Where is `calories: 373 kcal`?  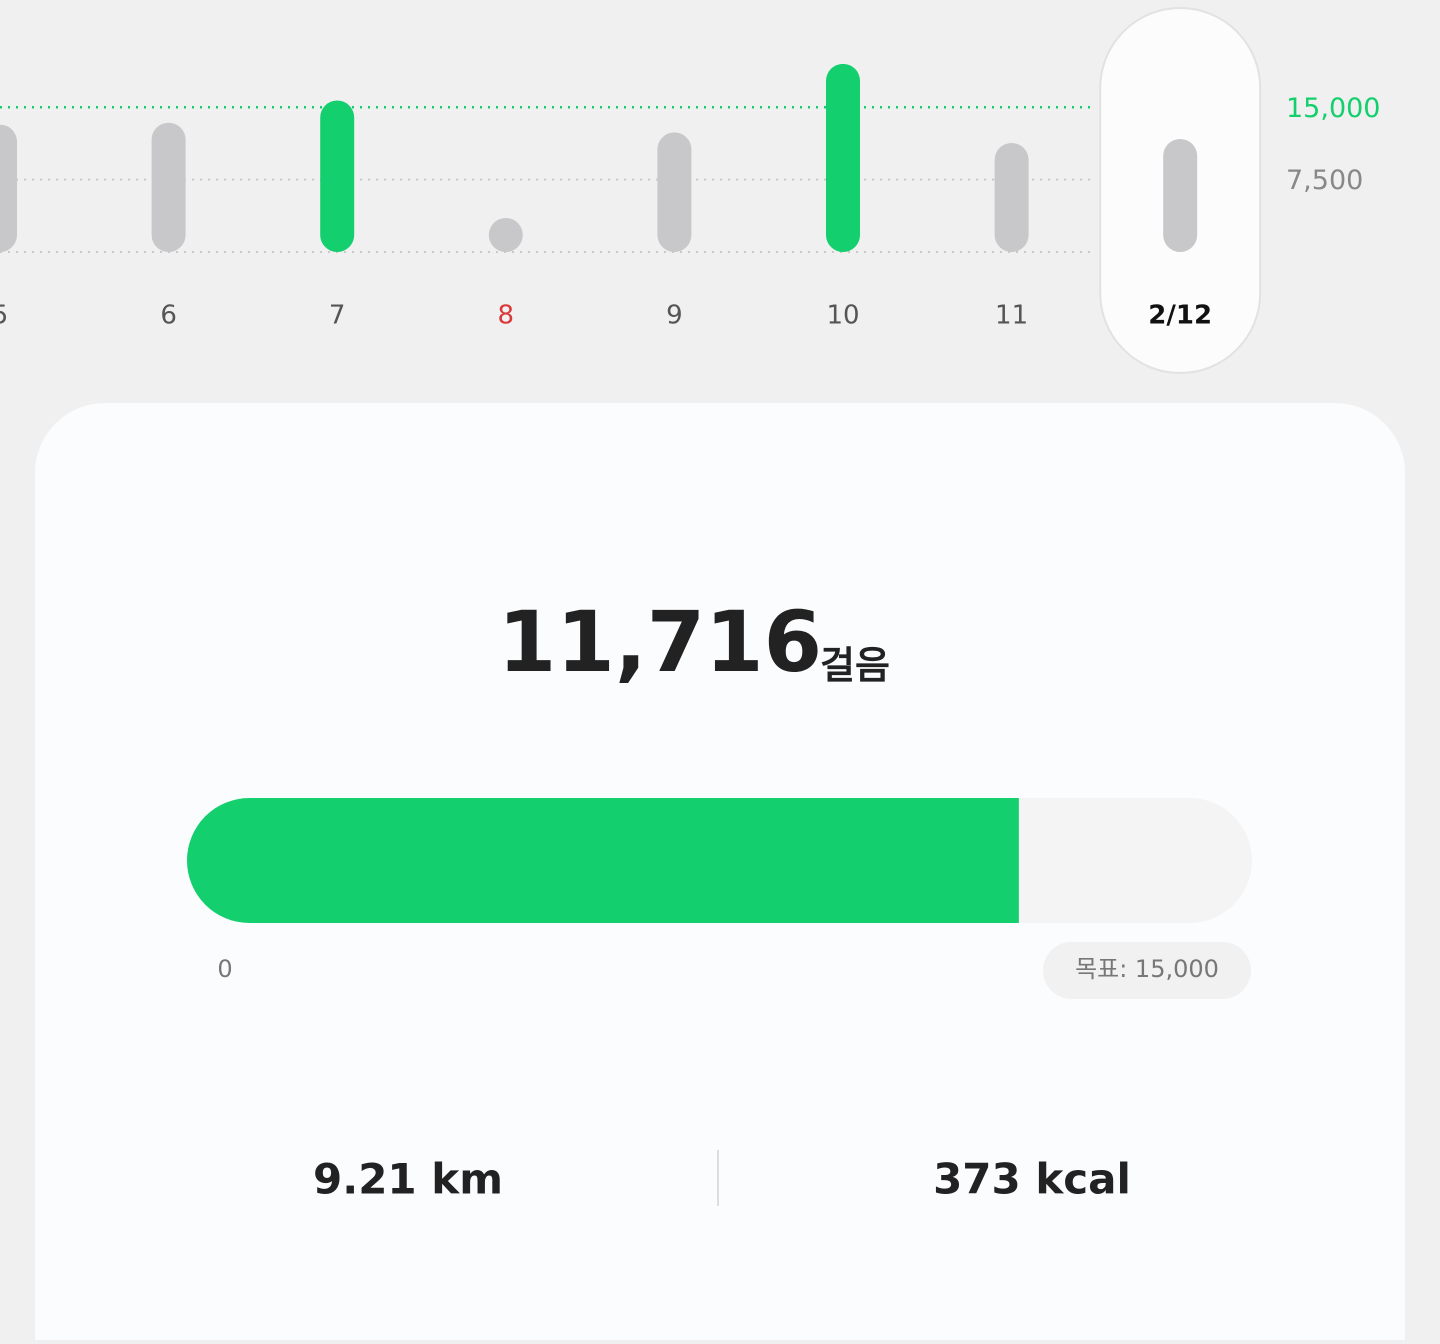 calories: 373 kcal is located at coordinates (1032, 1179).